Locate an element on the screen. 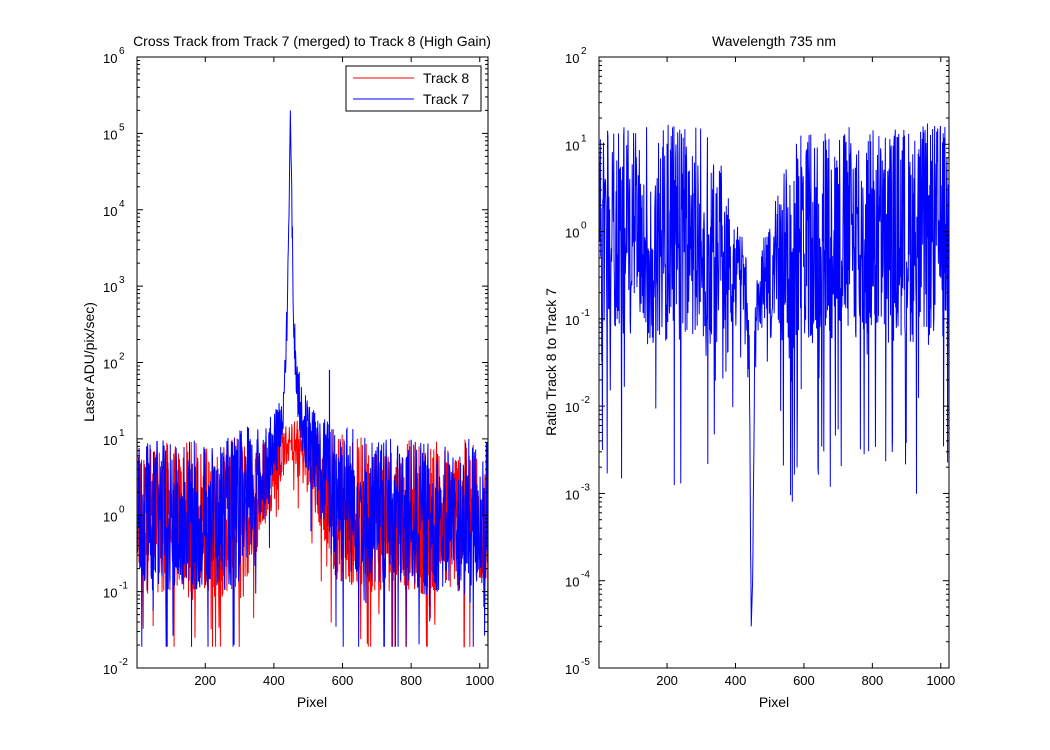 The image size is (1050, 750). y-tick-label-exponent: -4 is located at coordinates (585, 575).